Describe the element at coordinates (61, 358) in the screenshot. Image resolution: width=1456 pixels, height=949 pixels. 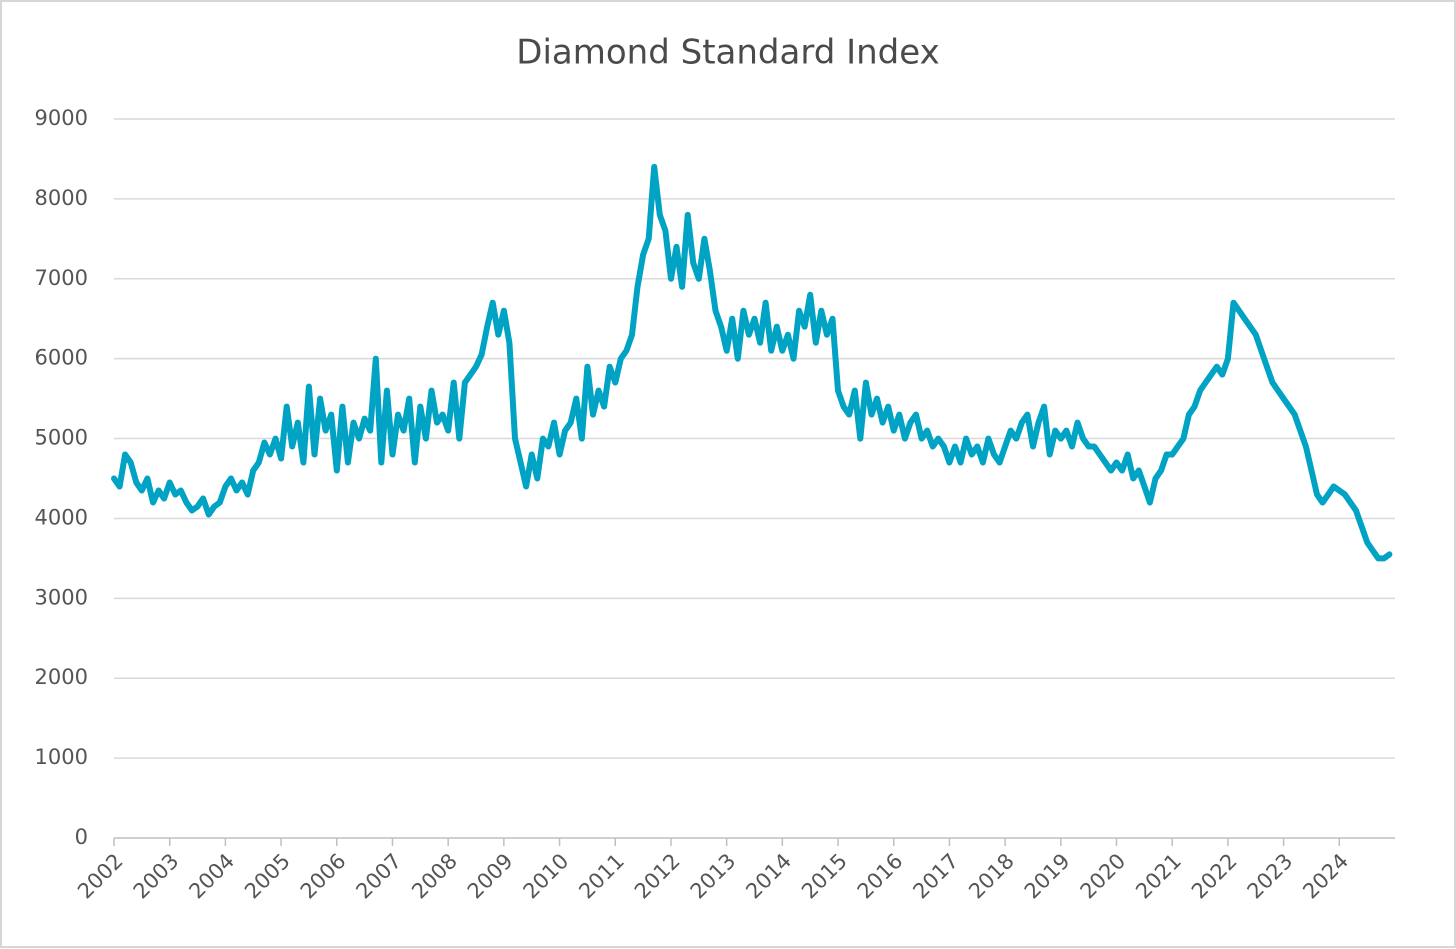
I see `y-tick-label: 6000` at that location.